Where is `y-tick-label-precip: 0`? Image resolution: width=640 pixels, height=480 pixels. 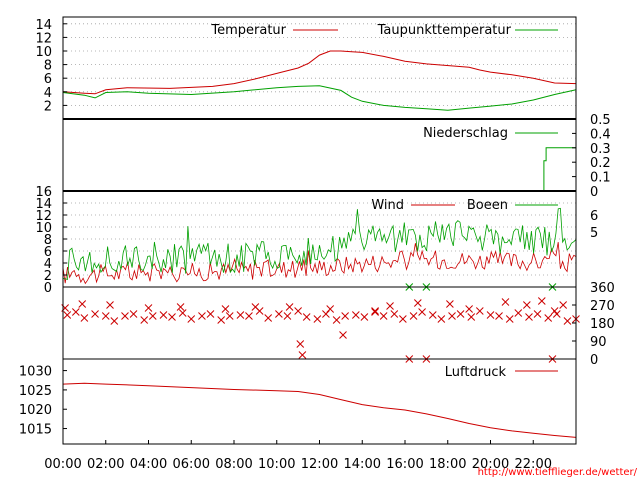 y-tick-label-precip: 0 is located at coordinates (594, 192).